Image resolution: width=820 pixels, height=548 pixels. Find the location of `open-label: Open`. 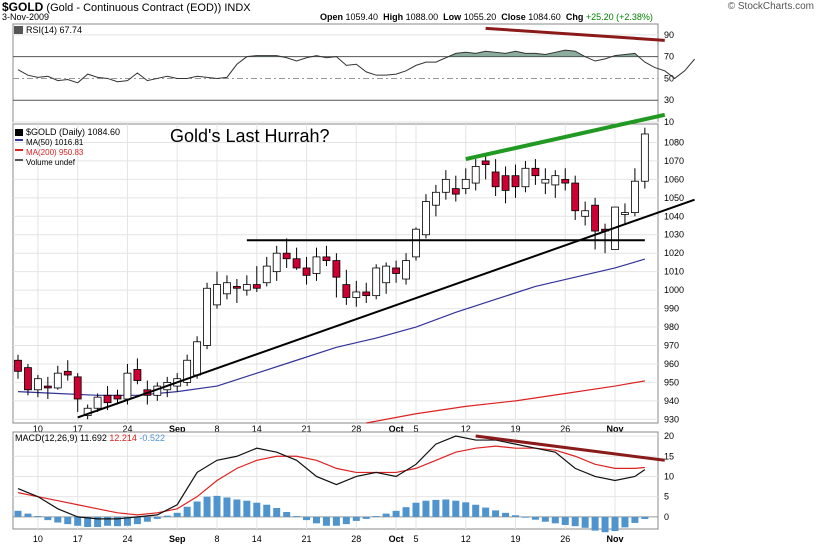

open-label: Open is located at coordinates (332, 17).